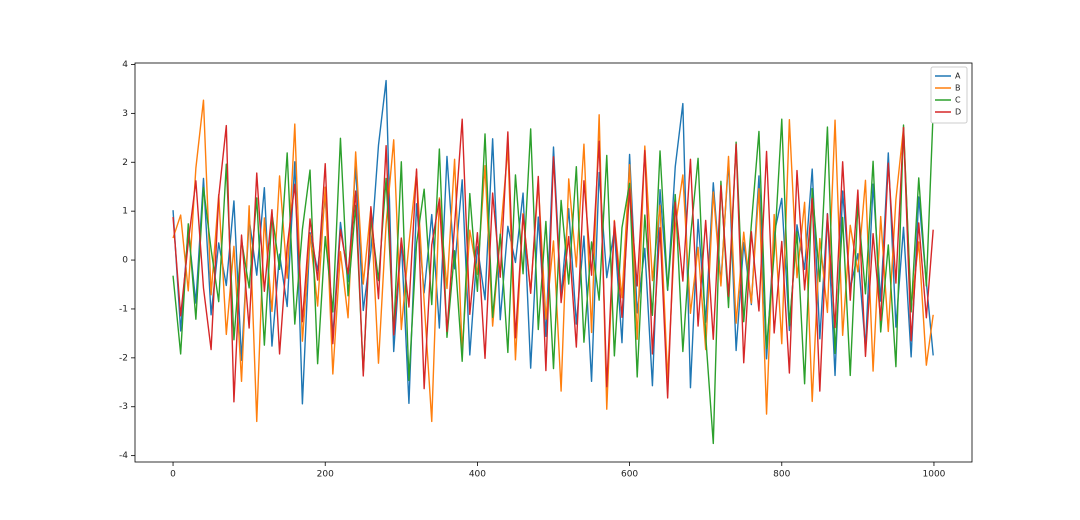 This screenshot has width=1080, height=520. What do you see at coordinates (958, 76) in the screenshot?
I see `legend-label: A` at bounding box center [958, 76].